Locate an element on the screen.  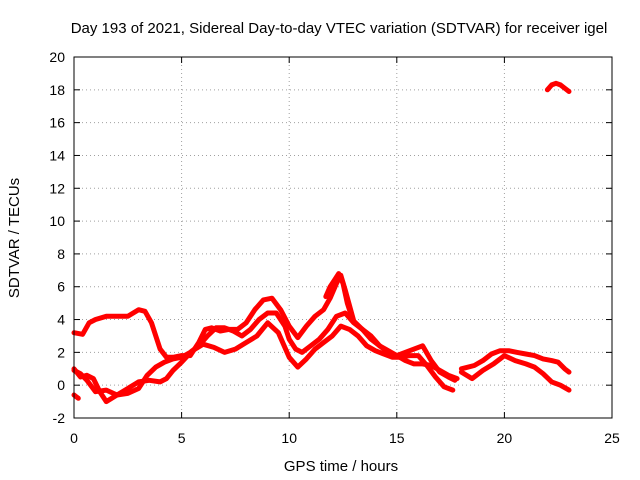
y-axis-label: SDTVAR / TECUs is located at coordinates (14, 238).